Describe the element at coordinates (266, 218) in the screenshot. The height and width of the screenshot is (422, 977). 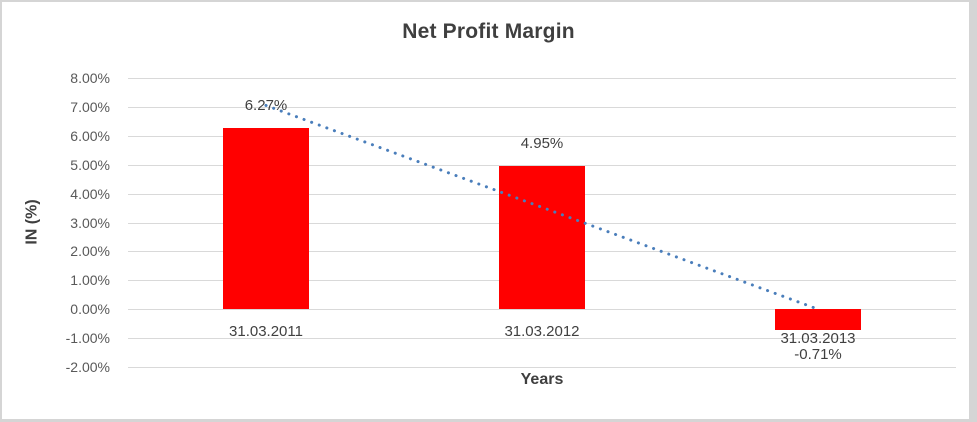
I see `bar-31.03.2011` at that location.